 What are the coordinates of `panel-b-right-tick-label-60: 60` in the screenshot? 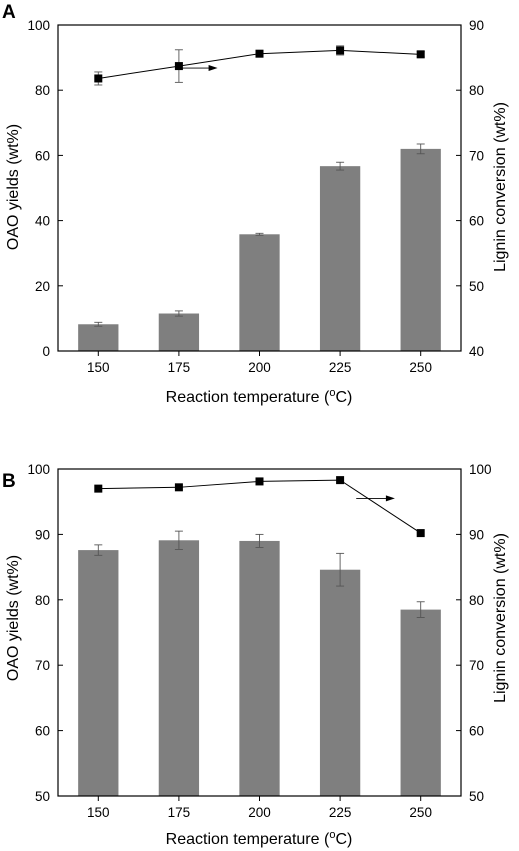 It's located at (476, 731).